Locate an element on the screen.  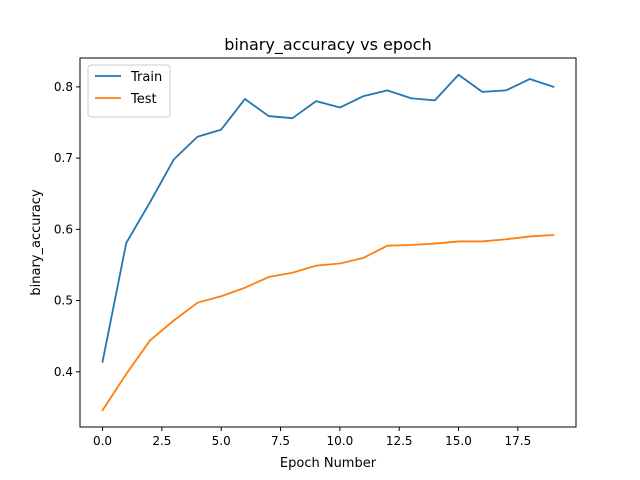
legend-label-train: Train is located at coordinates (146, 77).